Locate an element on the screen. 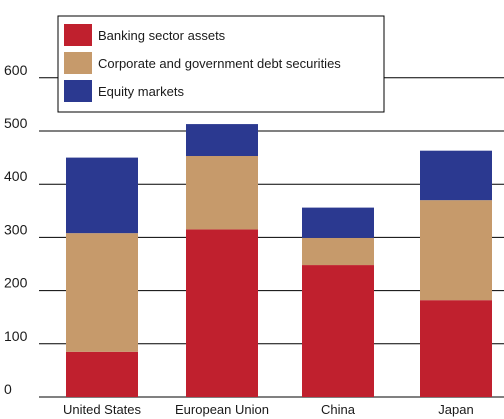  y-tick-label-300: 300 is located at coordinates (16, 229).